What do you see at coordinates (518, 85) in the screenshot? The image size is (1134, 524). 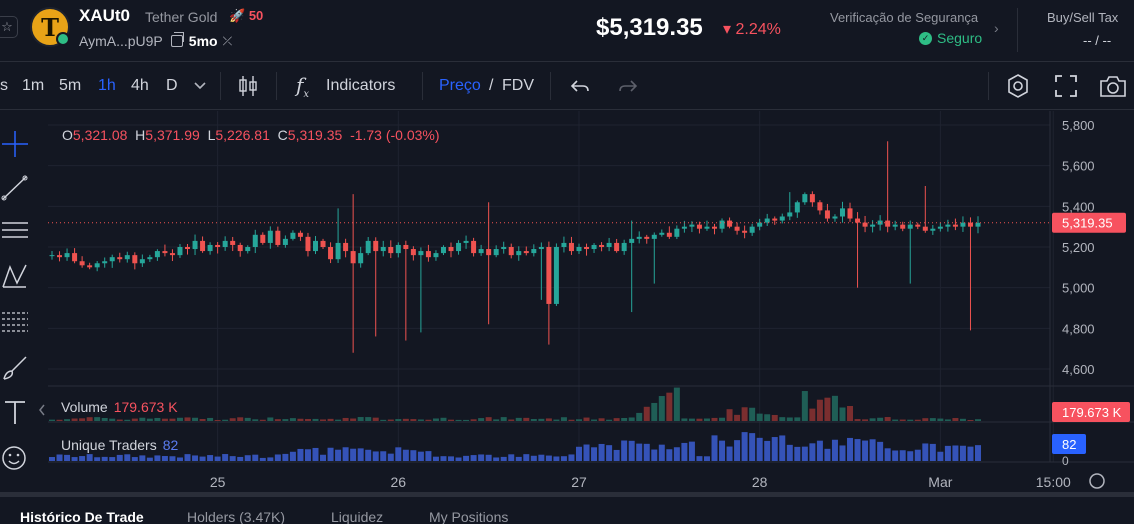 I see `fdv-toggle: FDV` at bounding box center [518, 85].